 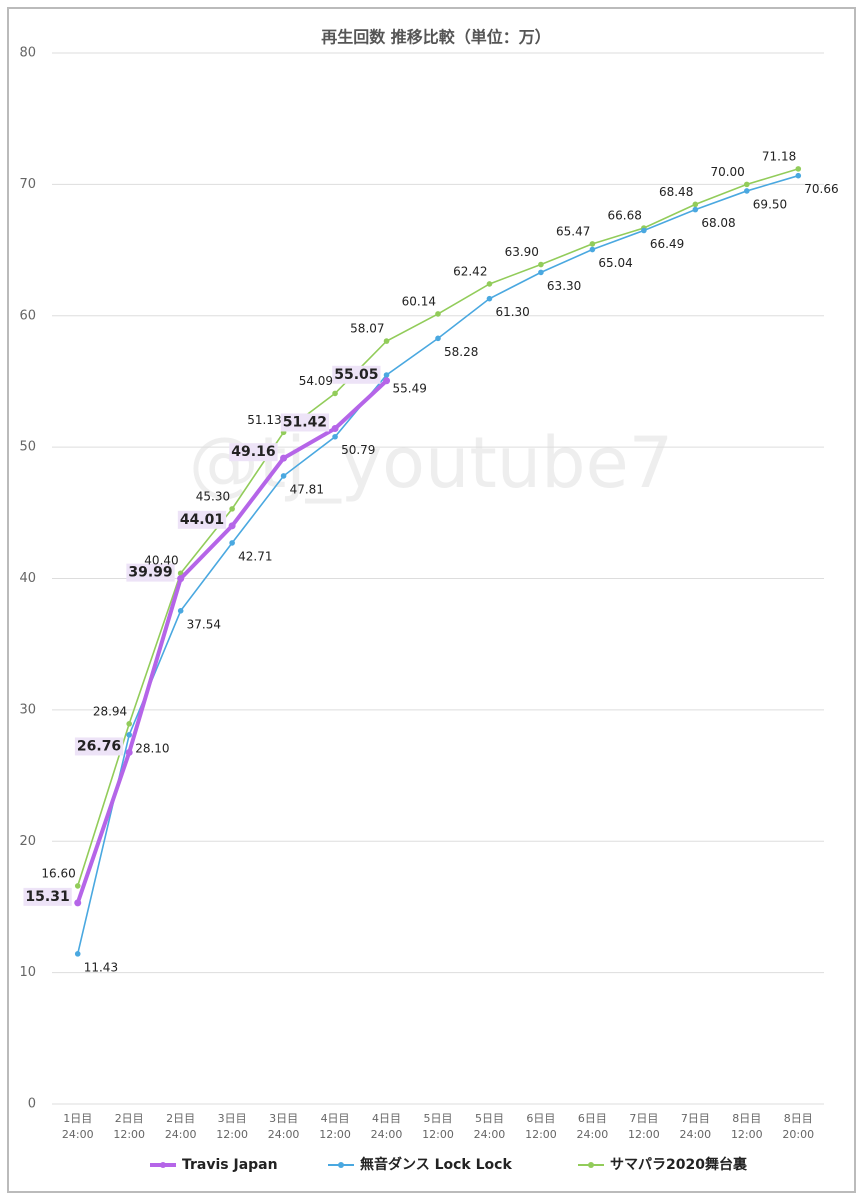 I want to click on data-label: 44.01, so click(x=202, y=520).